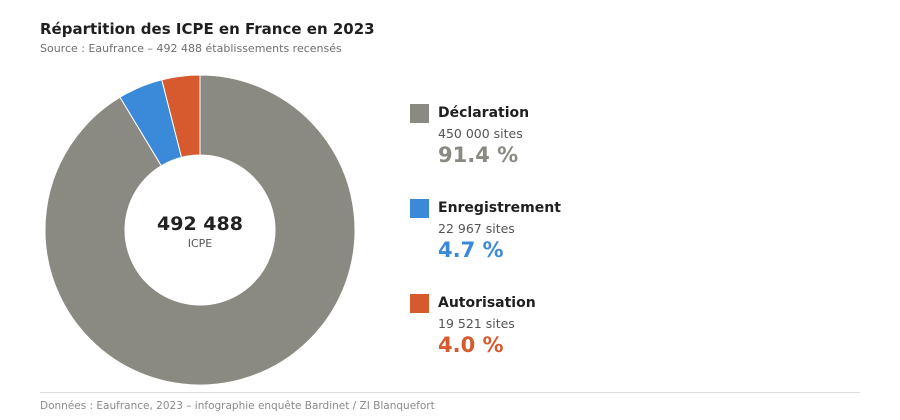 The width and height of the screenshot is (900, 420). What do you see at coordinates (480, 133) in the screenshot?
I see `legend-sites: 450 000 sites` at bounding box center [480, 133].